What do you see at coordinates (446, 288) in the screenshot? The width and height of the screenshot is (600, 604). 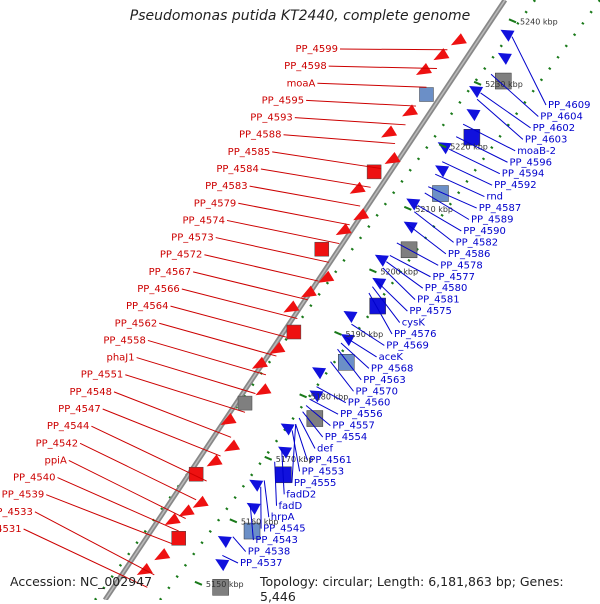 I see `gene-label-right: PP_4580` at bounding box center [446, 288].